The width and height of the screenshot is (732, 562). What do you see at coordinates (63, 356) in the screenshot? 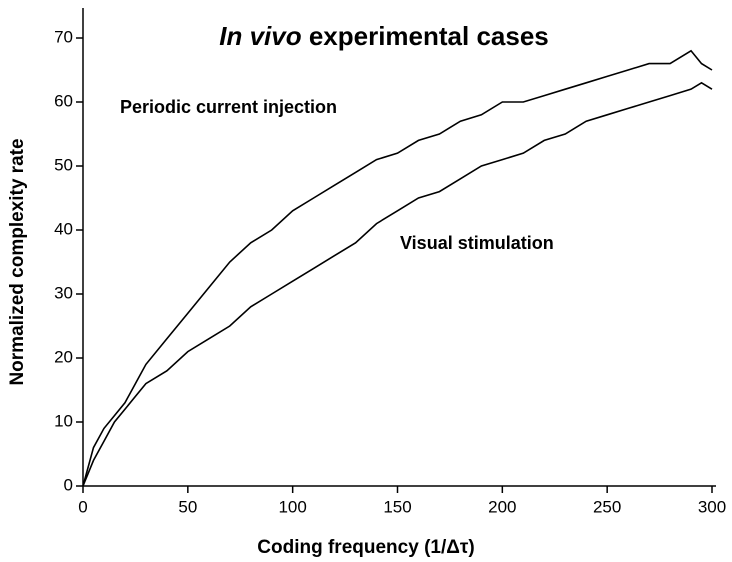
I see `y-tick-label: 20` at bounding box center [63, 356].